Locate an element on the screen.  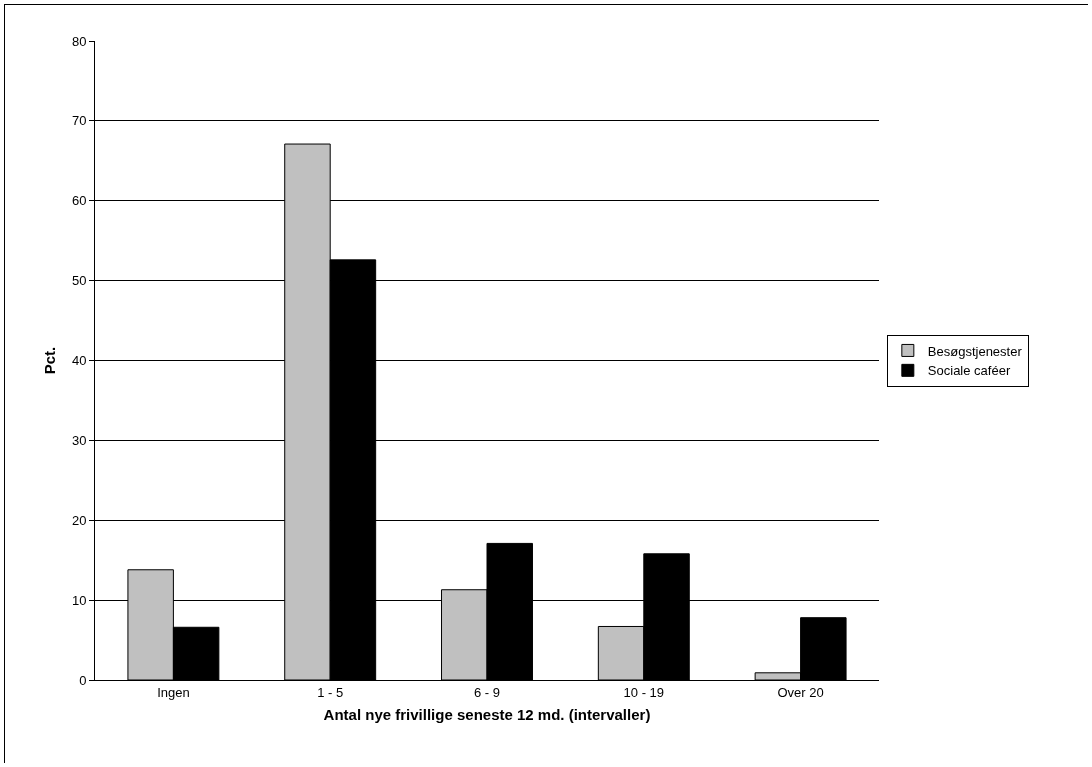
x-tick-label: Over 20 is located at coordinates (800, 692).